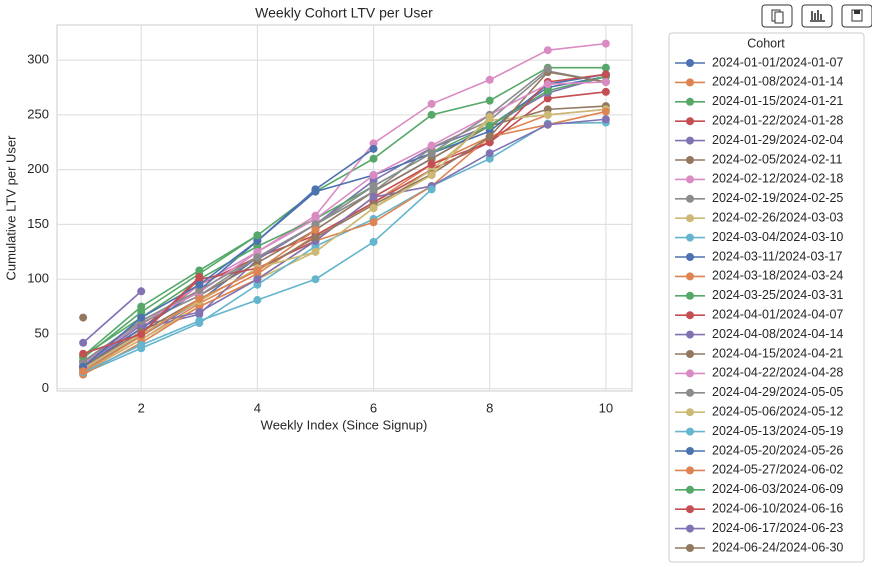  I want to click on legend-label: 2024-04-15/2024-04-21, so click(777, 353).